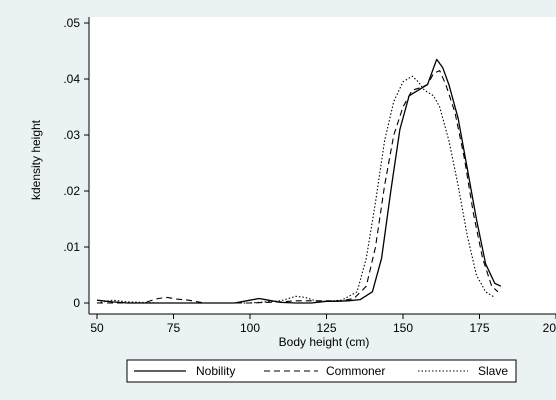 This screenshot has height=400, width=556. I want to click on legend-label-nobility: Nobility, so click(215, 371).